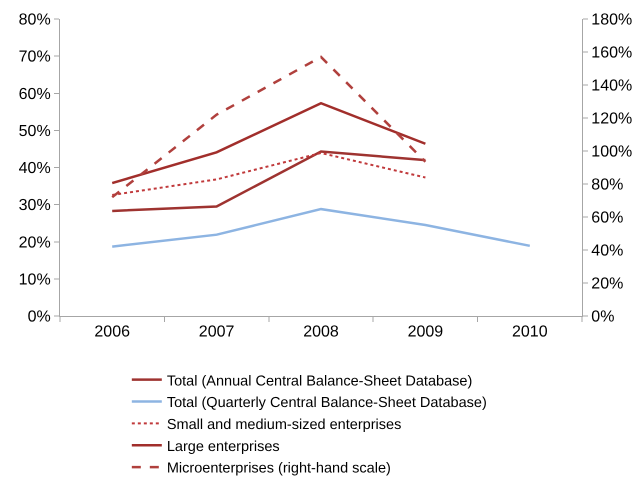 This screenshot has height=485, width=641. What do you see at coordinates (223, 446) in the screenshot?
I see `legend-label: Large enterprises` at bounding box center [223, 446].